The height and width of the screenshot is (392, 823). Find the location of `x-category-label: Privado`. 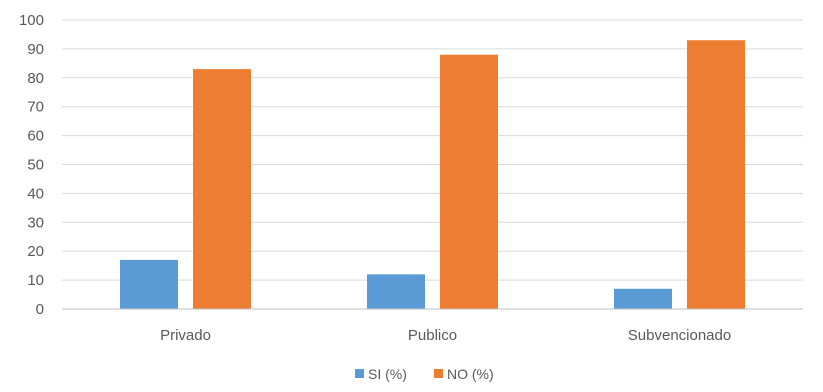

x-category-label: Privado is located at coordinates (185, 335).